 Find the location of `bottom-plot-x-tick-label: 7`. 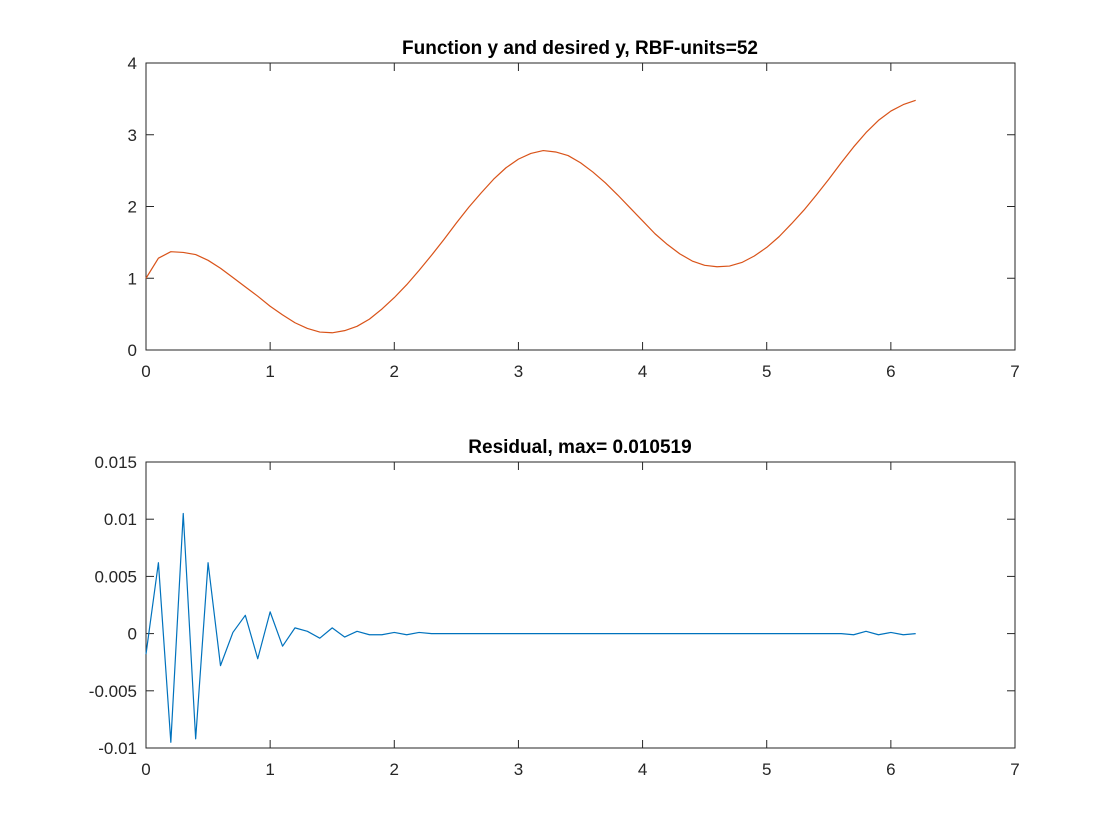

bottom-plot-x-tick-label: 7 is located at coordinates (1014, 769).